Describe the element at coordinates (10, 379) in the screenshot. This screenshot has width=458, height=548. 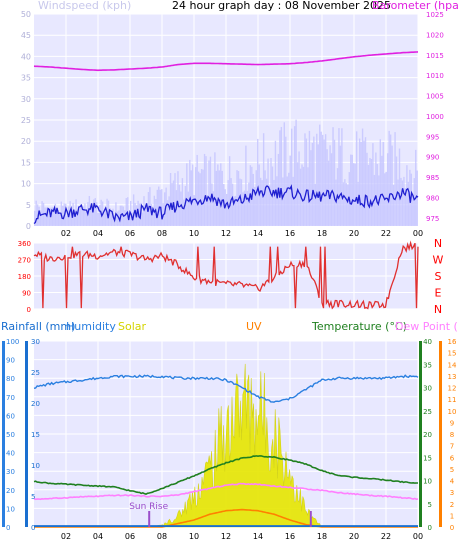
I see `humidity-tick-label: 80` at that location.